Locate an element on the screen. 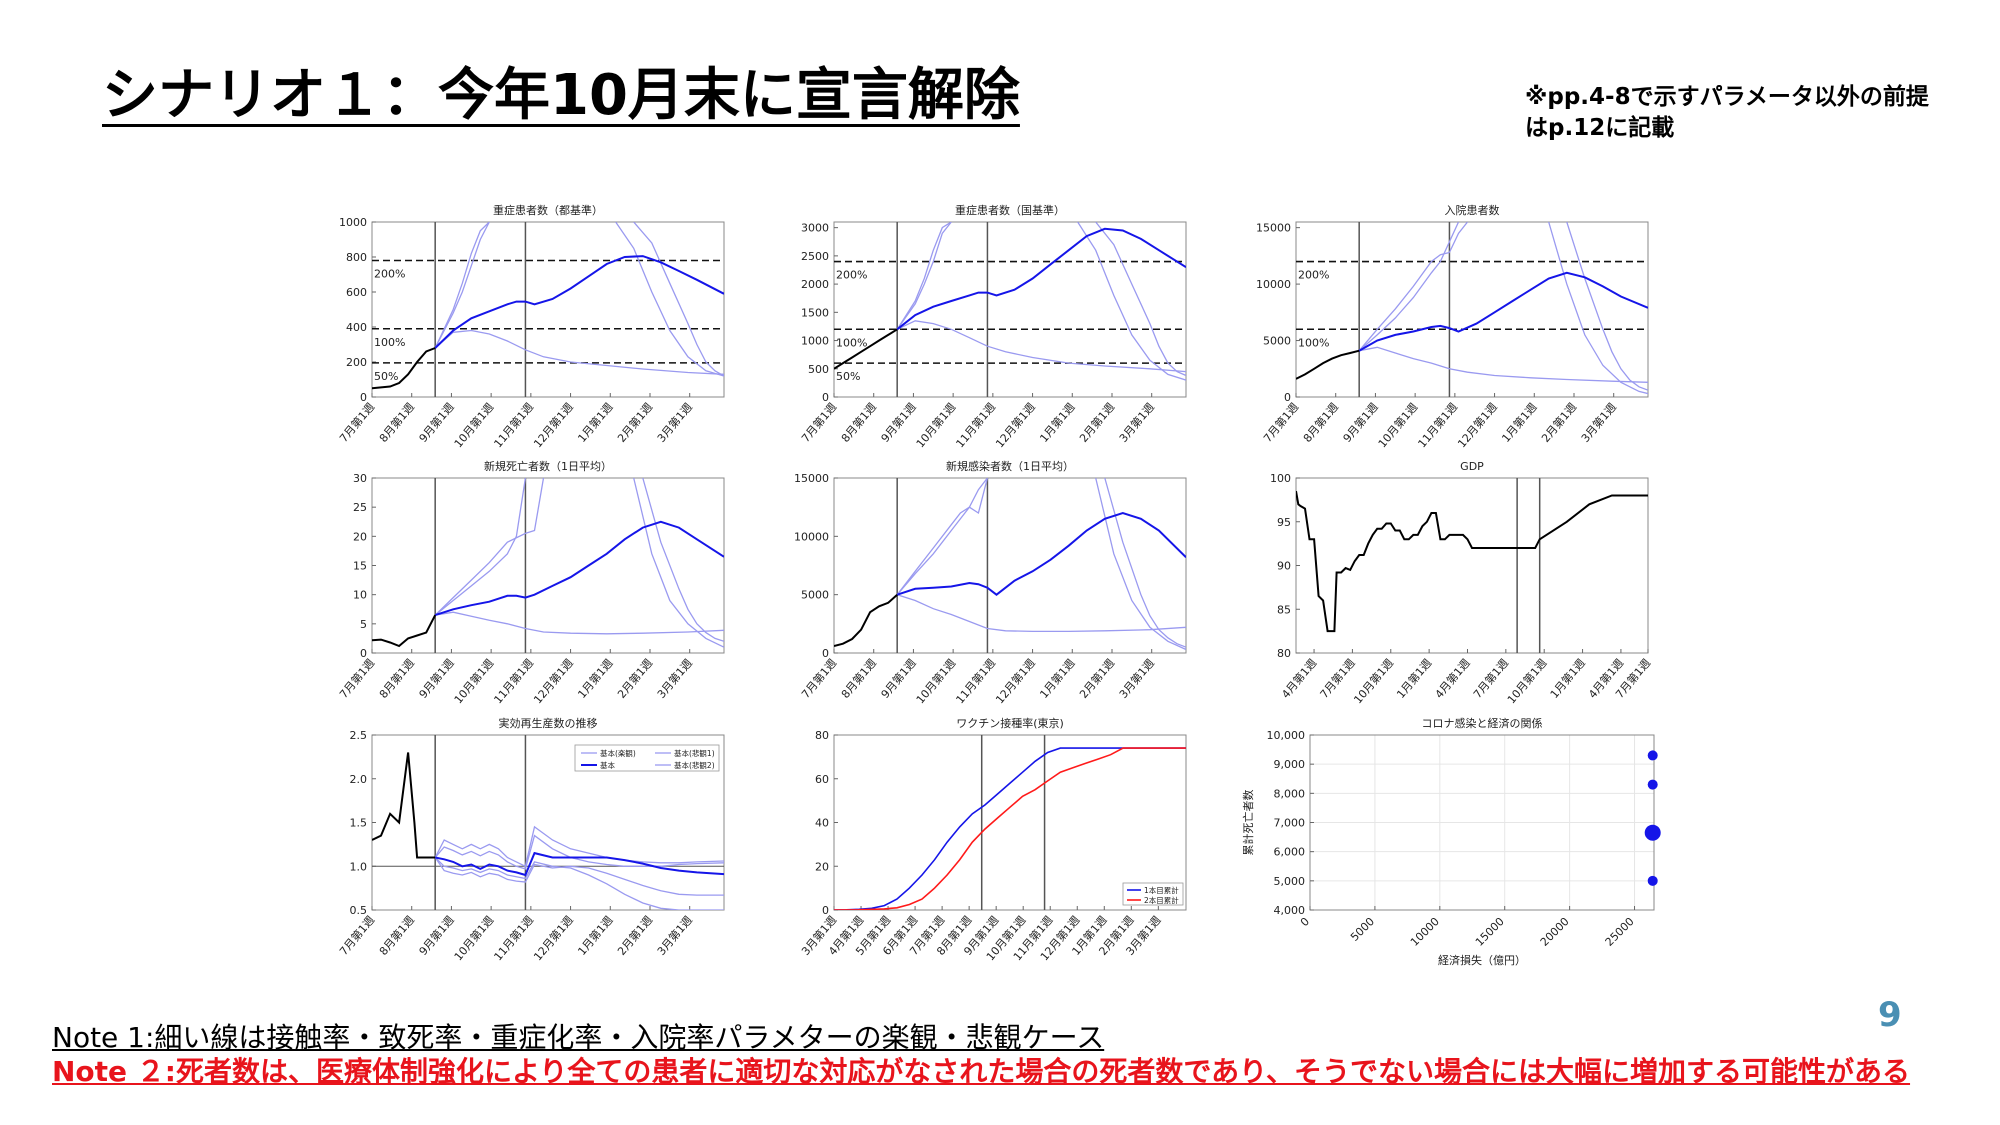 The width and height of the screenshot is (2000, 1125). x-tick-label: 3月第1週 is located at coordinates (674, 422).